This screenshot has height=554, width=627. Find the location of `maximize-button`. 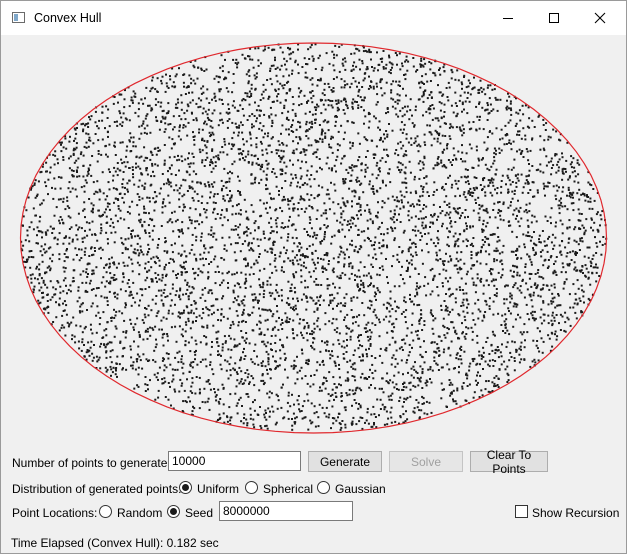

maximize-button is located at coordinates (554, 18).